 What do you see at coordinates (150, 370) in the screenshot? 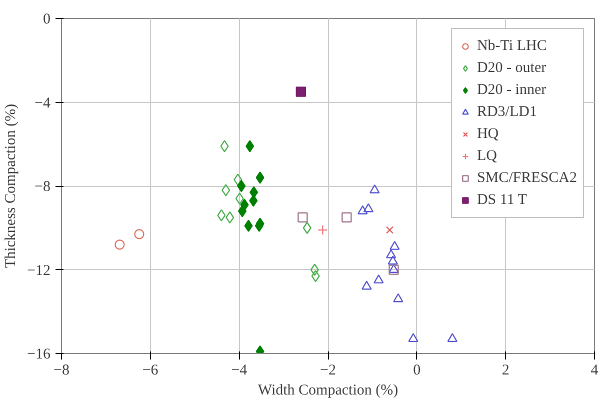
I see `x-tick-label: −6` at bounding box center [150, 370].